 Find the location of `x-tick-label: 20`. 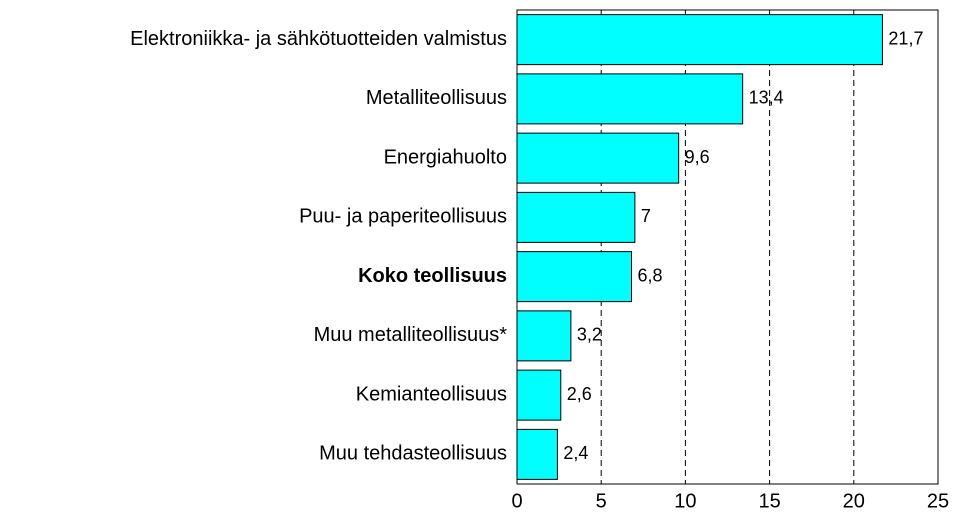

x-tick-label: 20 is located at coordinates (854, 501).